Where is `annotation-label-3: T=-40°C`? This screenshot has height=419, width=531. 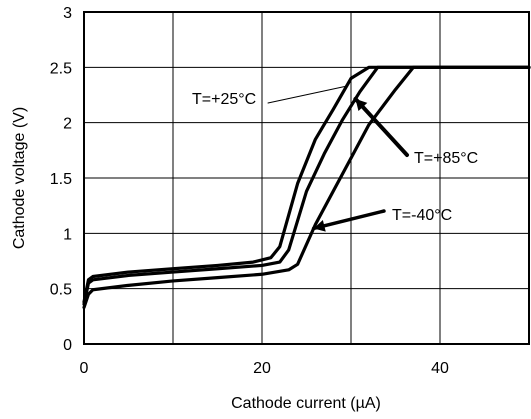
annotation-label-3: T=-40°C is located at coordinates (422, 215).